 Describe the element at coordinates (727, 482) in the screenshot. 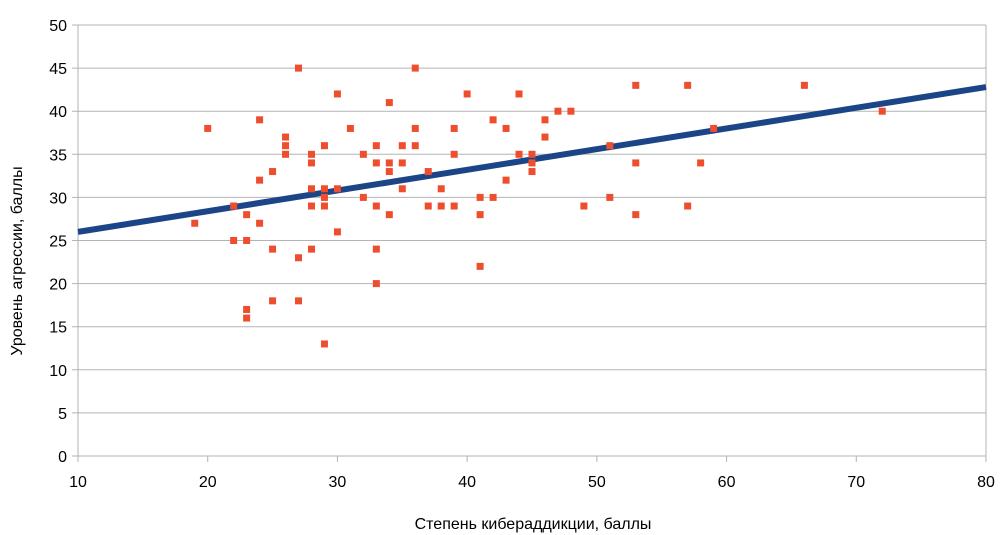

I see `x-tick-label: 60` at that location.